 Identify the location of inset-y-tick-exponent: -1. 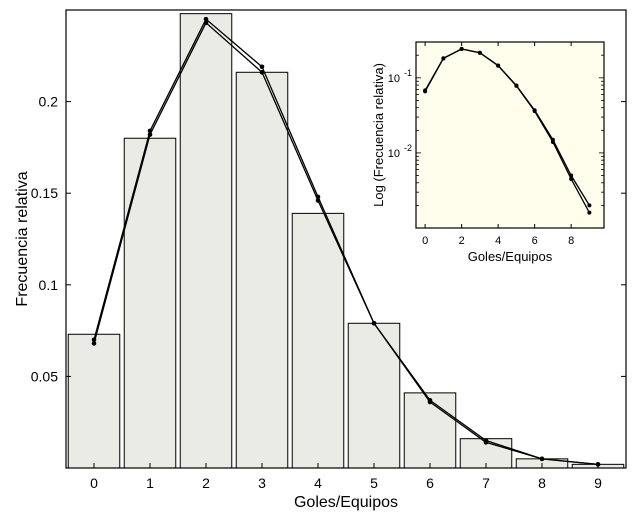
(408, 73).